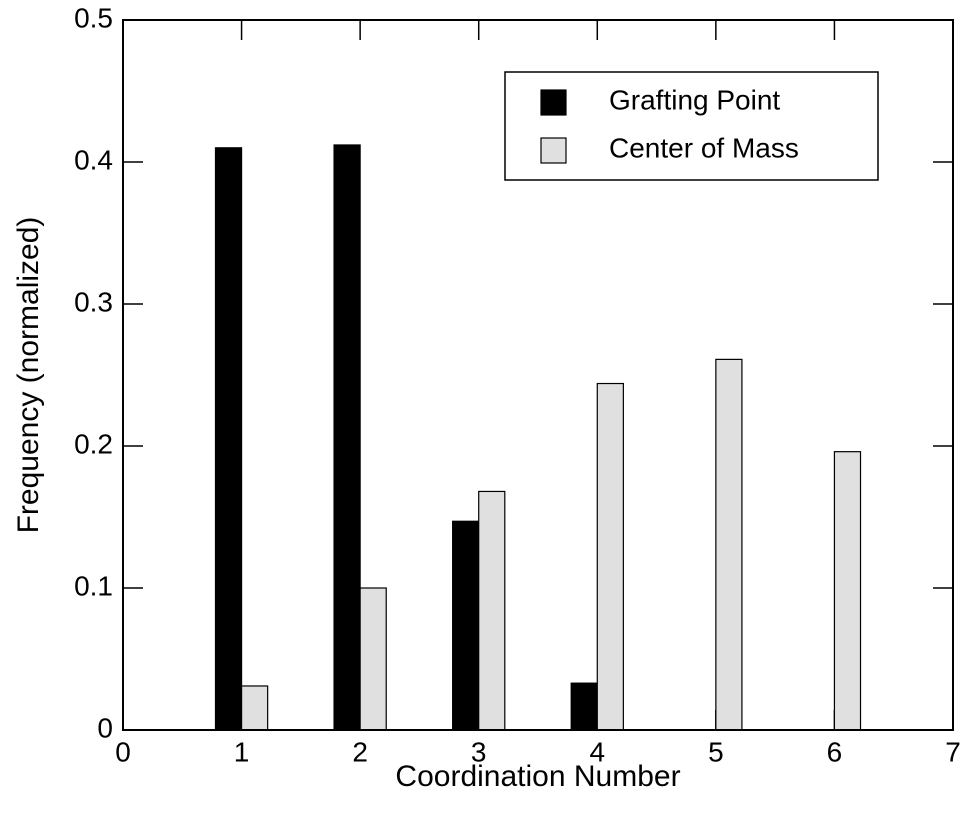 This screenshot has height=818, width=971. What do you see at coordinates (597, 751) in the screenshot?
I see `x-tick-label: 4` at bounding box center [597, 751].